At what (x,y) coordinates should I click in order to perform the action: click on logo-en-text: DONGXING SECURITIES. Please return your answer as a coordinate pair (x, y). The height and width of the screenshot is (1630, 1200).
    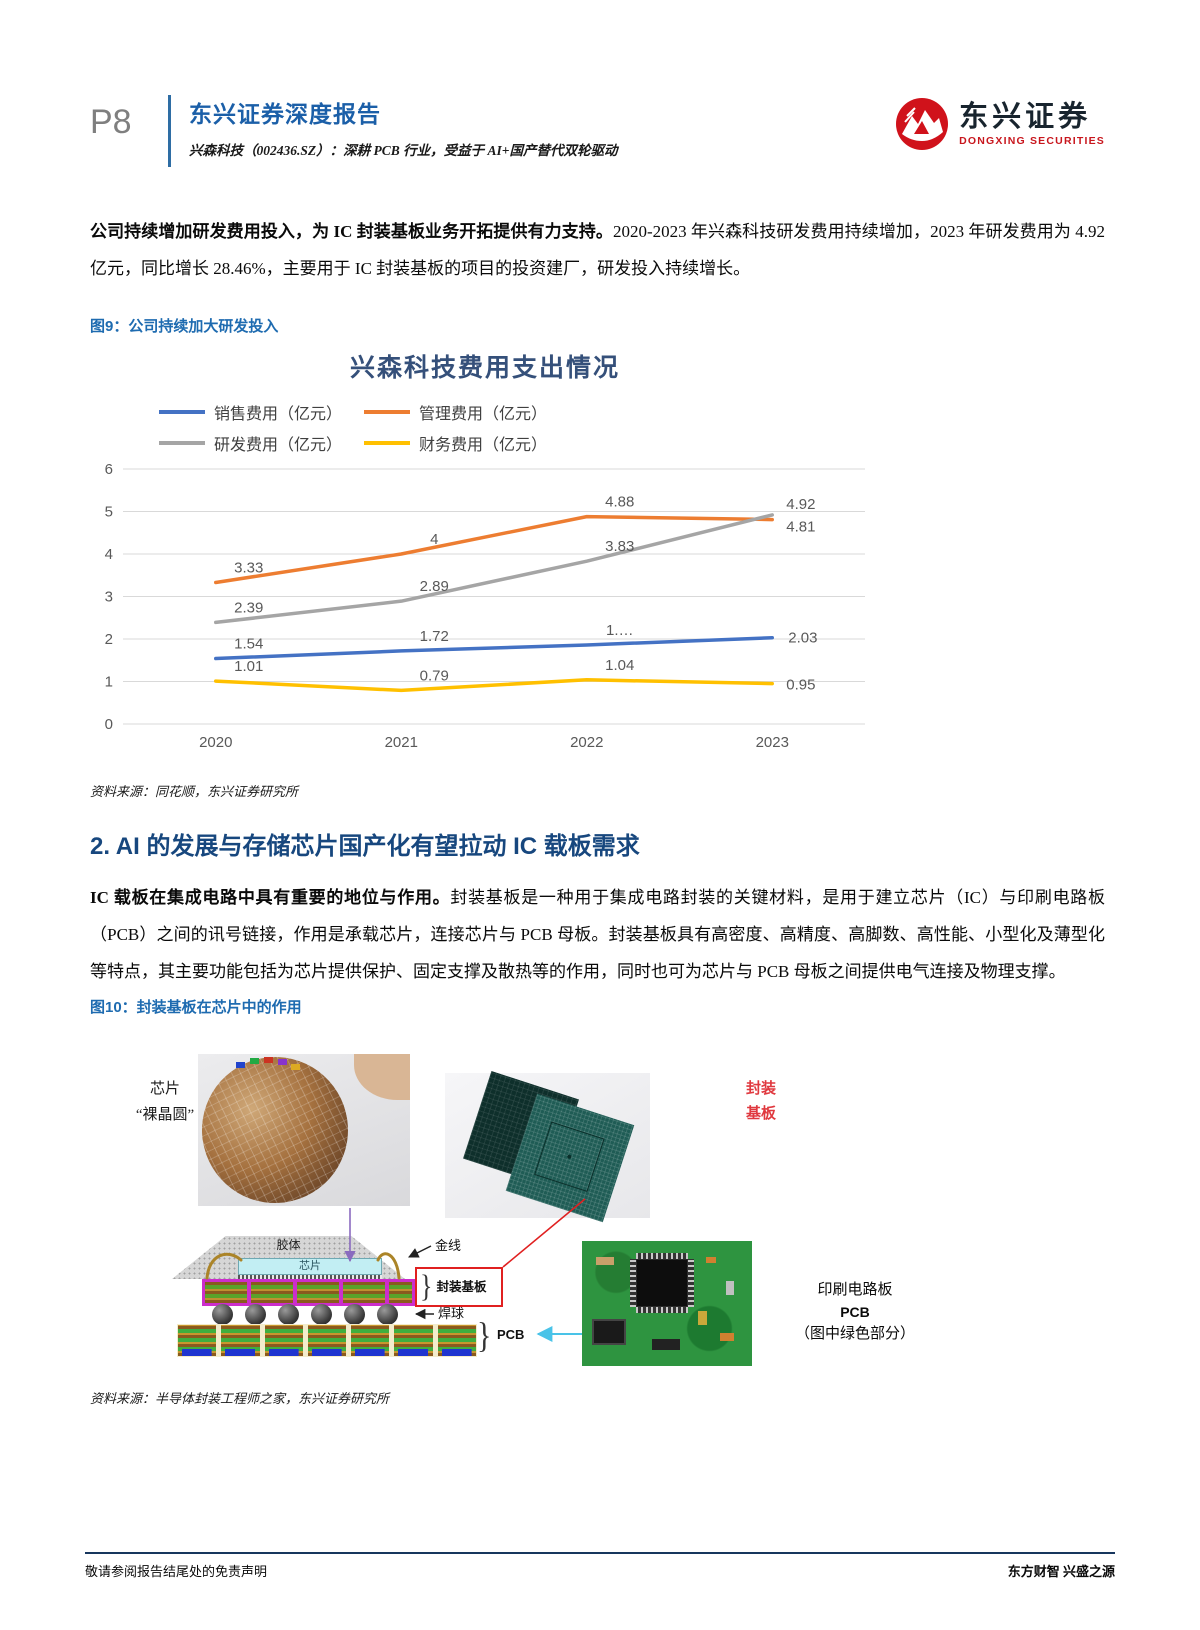
    Looking at the image, I should click on (1032, 140).